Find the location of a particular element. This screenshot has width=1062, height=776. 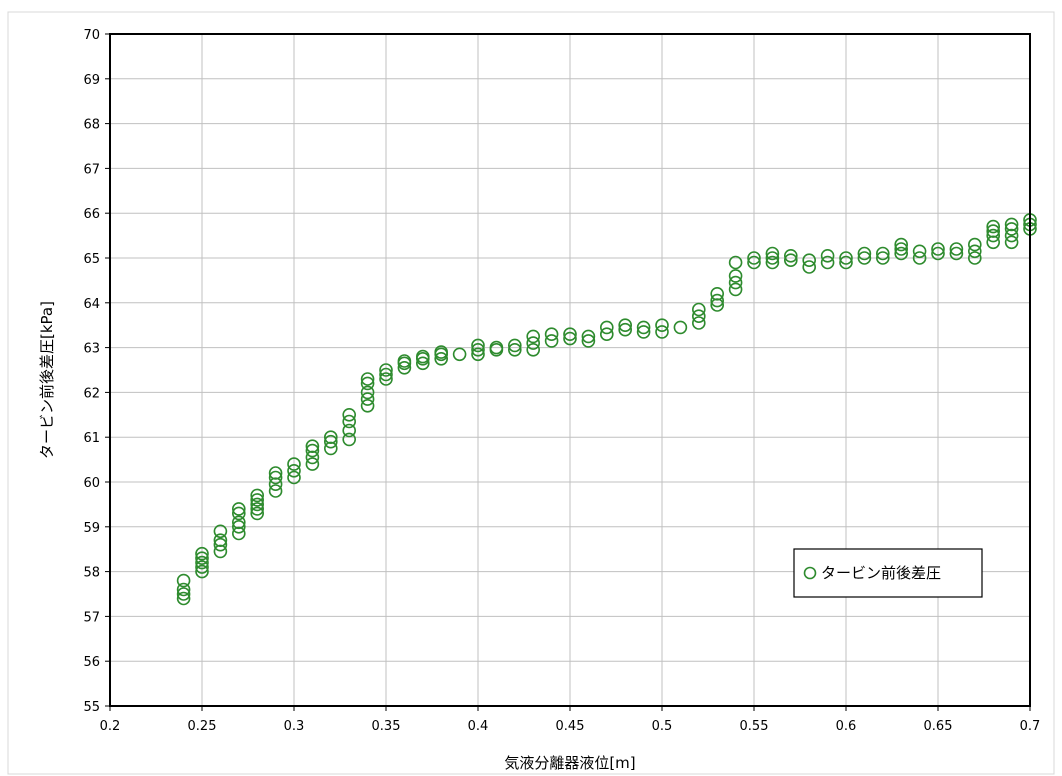

x-axis-label: 気液分離器液位[m] is located at coordinates (569, 763).